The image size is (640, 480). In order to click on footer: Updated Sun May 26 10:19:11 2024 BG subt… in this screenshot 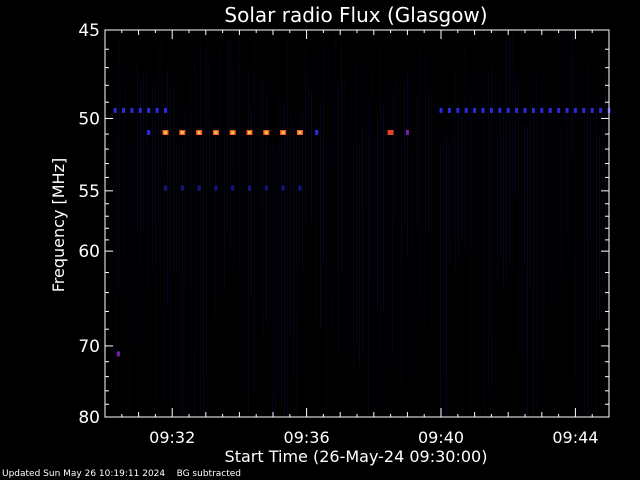, I will do `click(121, 474)`.